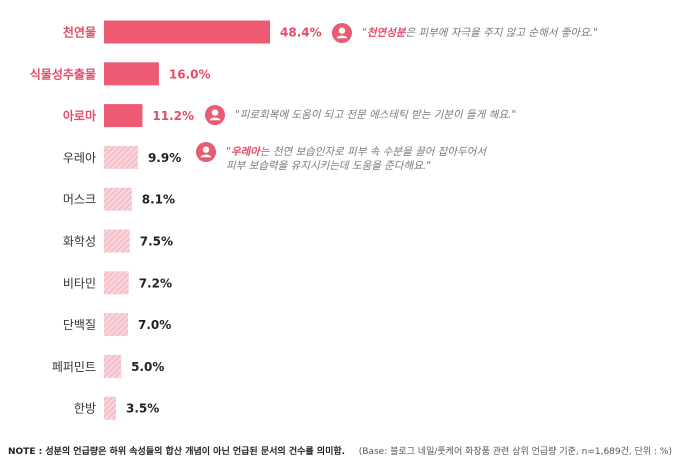 The height and width of the screenshot is (469, 680). I want to click on quote-3-line-2: 피부 보습력을 유지시키는데 도움을 준다해요.", so click(329, 166).